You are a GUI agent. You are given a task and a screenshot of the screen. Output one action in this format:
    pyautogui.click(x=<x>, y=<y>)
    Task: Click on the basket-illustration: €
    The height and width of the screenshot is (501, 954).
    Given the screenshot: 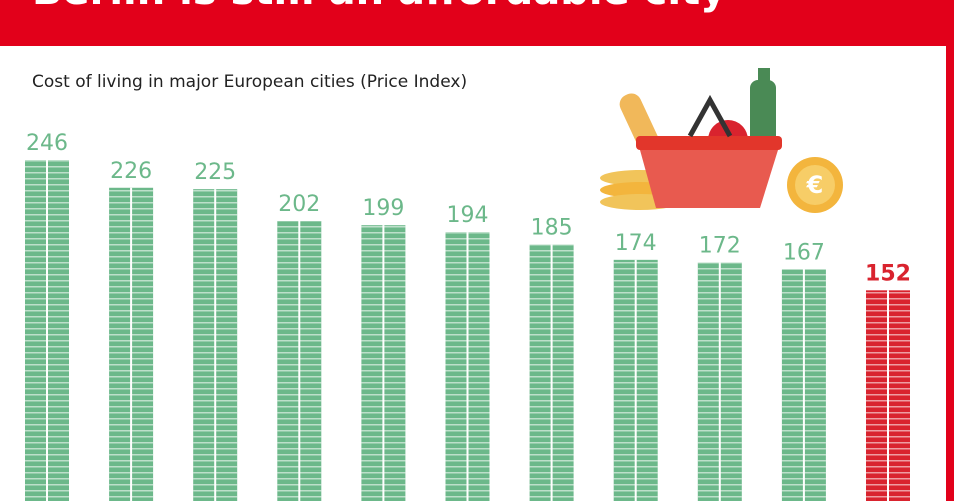 What is the action you would take?
    pyautogui.click(x=721, y=140)
    